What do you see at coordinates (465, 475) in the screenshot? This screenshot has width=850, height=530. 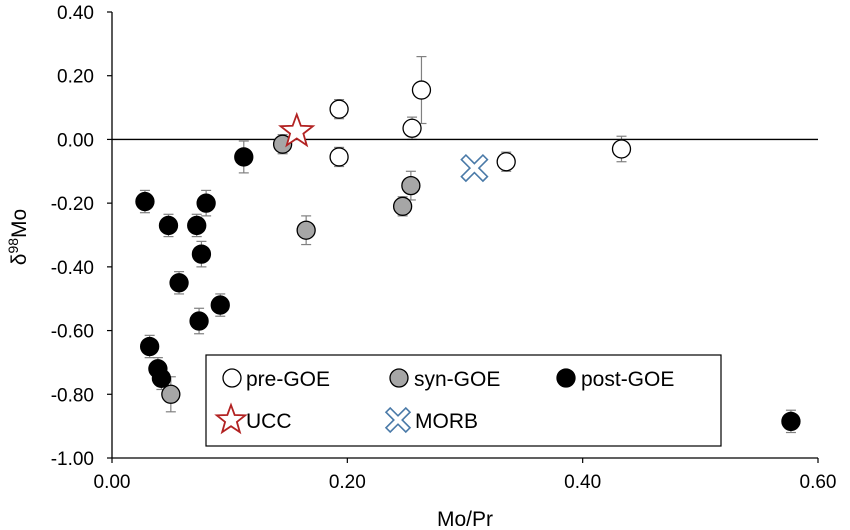 I see `x-tick-labels: 0.00 0.20 0.40 0.60` at bounding box center [465, 475].